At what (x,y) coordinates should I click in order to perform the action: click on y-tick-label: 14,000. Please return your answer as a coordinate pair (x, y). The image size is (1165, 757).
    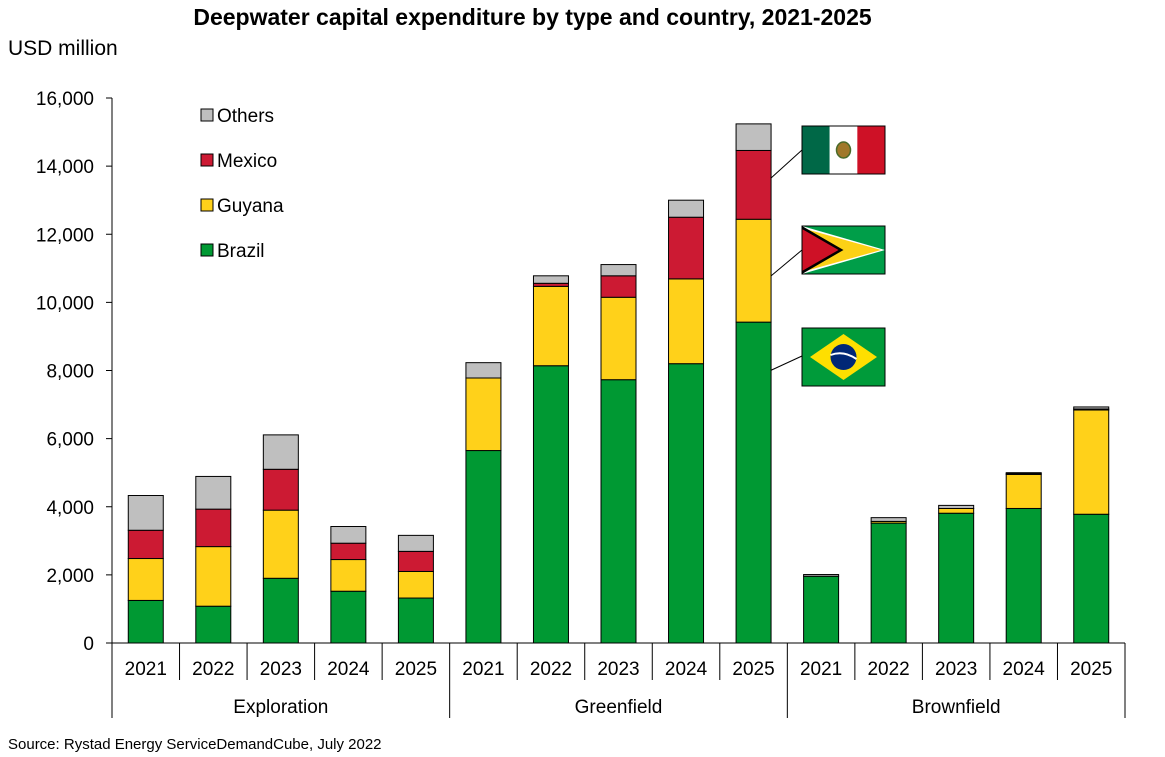
    Looking at the image, I should click on (65, 167).